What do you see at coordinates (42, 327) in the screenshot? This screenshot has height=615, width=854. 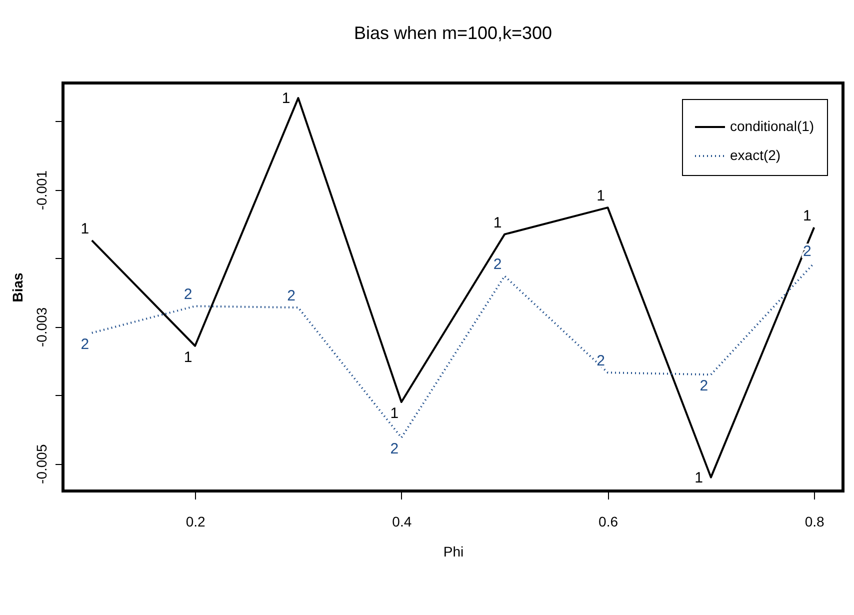 I see `y-tick-label: -0.003` at bounding box center [42, 327].